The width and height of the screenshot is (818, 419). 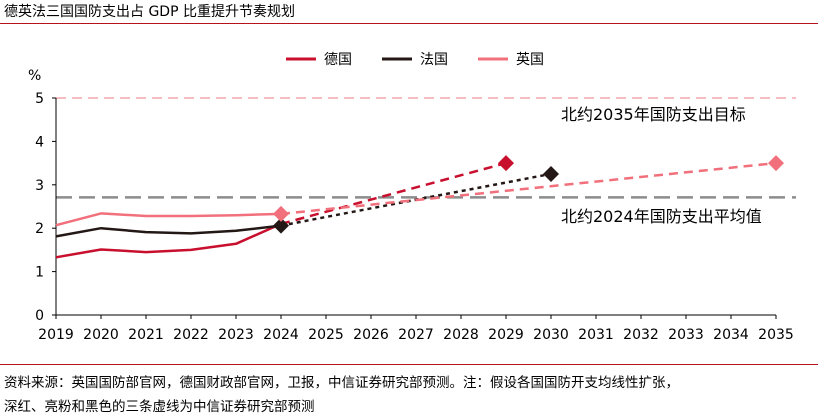 What do you see at coordinates (281, 335) in the screenshot?
I see `x-tick-label: 2024` at bounding box center [281, 335].